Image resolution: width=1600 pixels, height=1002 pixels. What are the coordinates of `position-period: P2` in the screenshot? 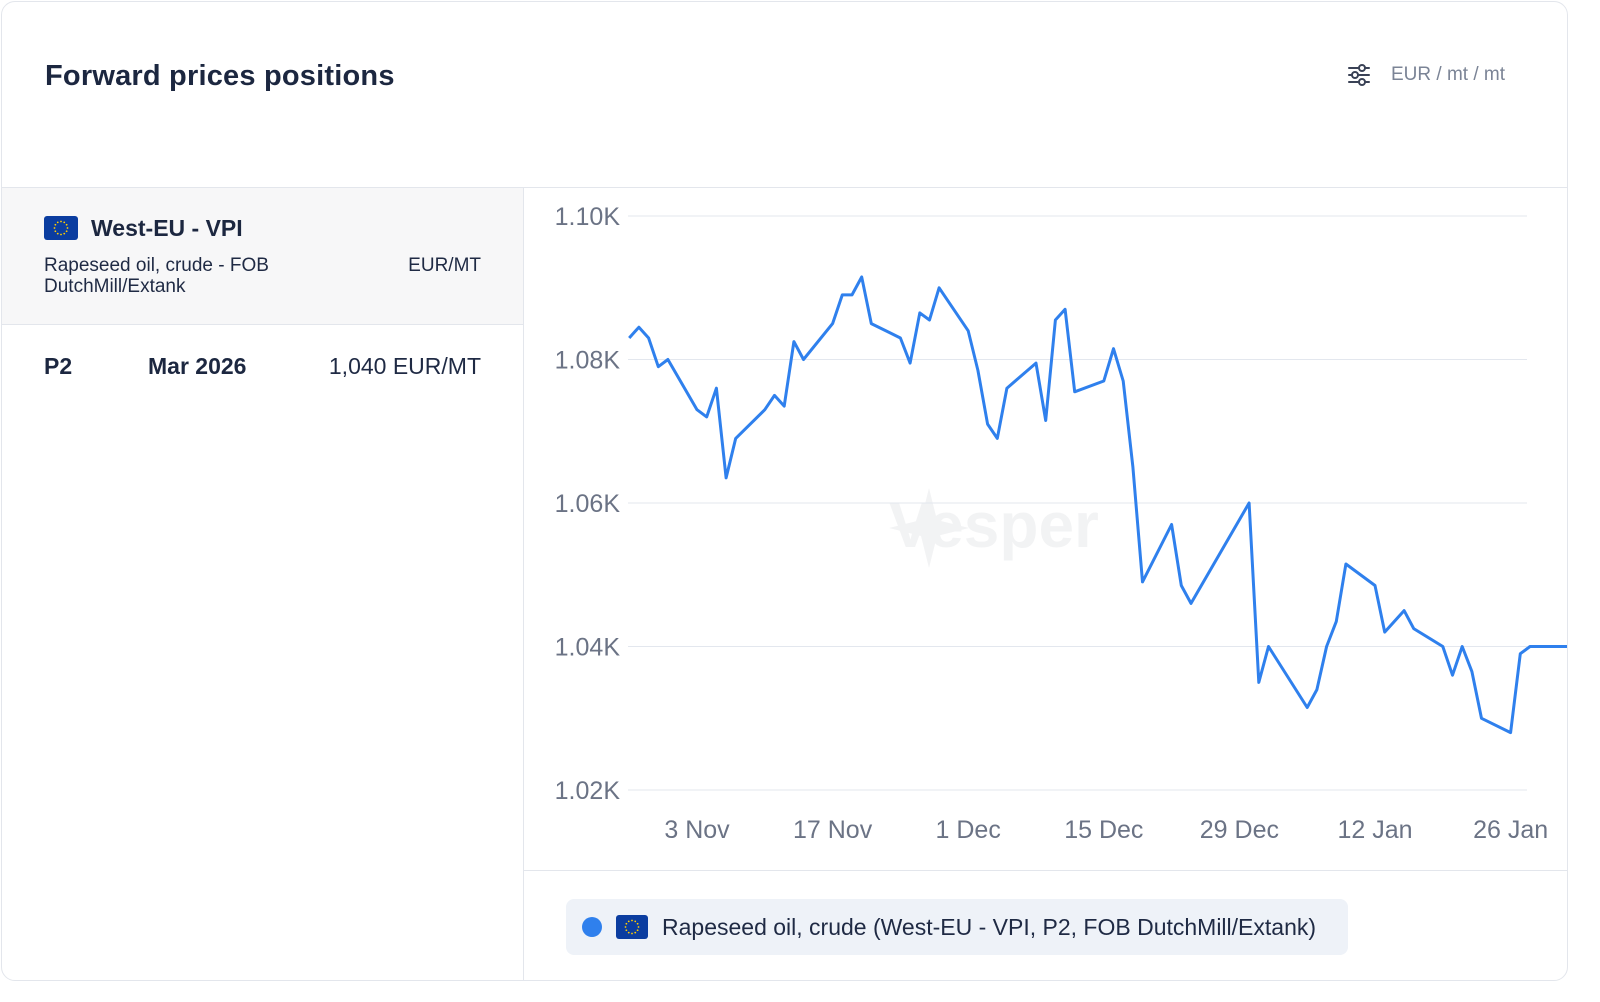 It's located at (58, 366).